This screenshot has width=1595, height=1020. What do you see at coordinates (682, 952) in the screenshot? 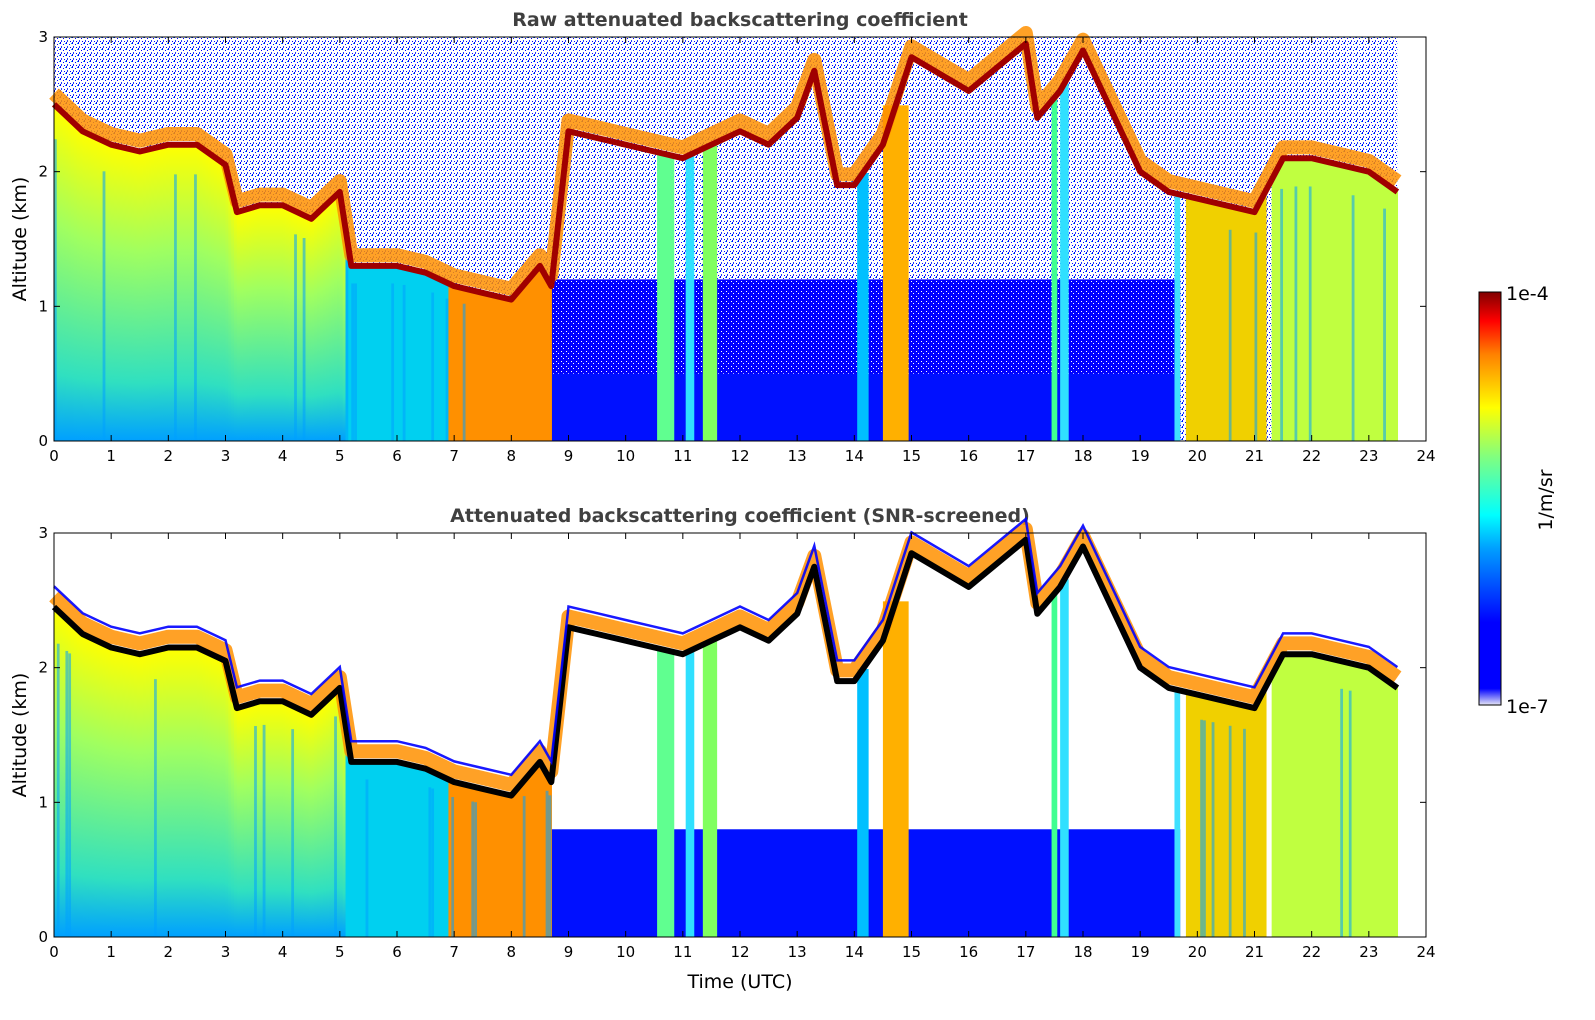
I see `x-tick-label: 11` at bounding box center [682, 952].